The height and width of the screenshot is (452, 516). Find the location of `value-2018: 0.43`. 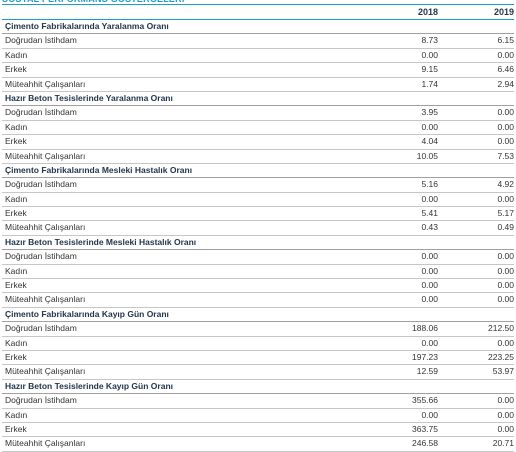

value-2018: 0.43 is located at coordinates (429, 227).